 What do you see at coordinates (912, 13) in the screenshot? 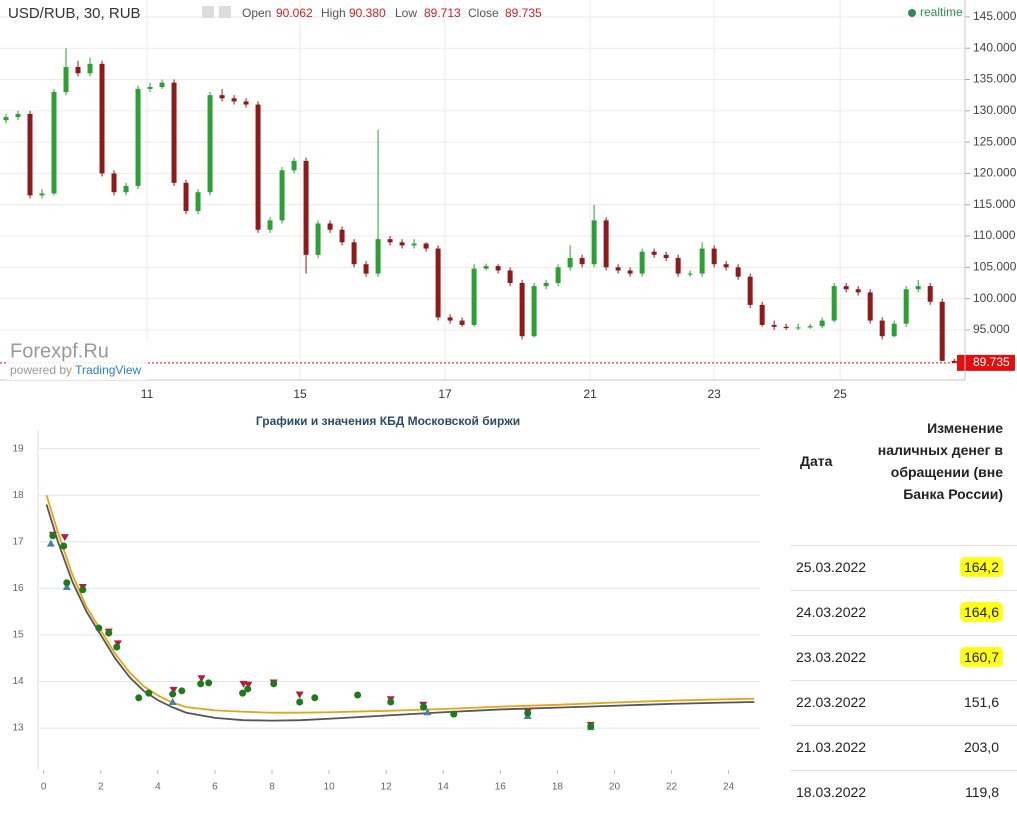
I see `status-dot` at bounding box center [912, 13].